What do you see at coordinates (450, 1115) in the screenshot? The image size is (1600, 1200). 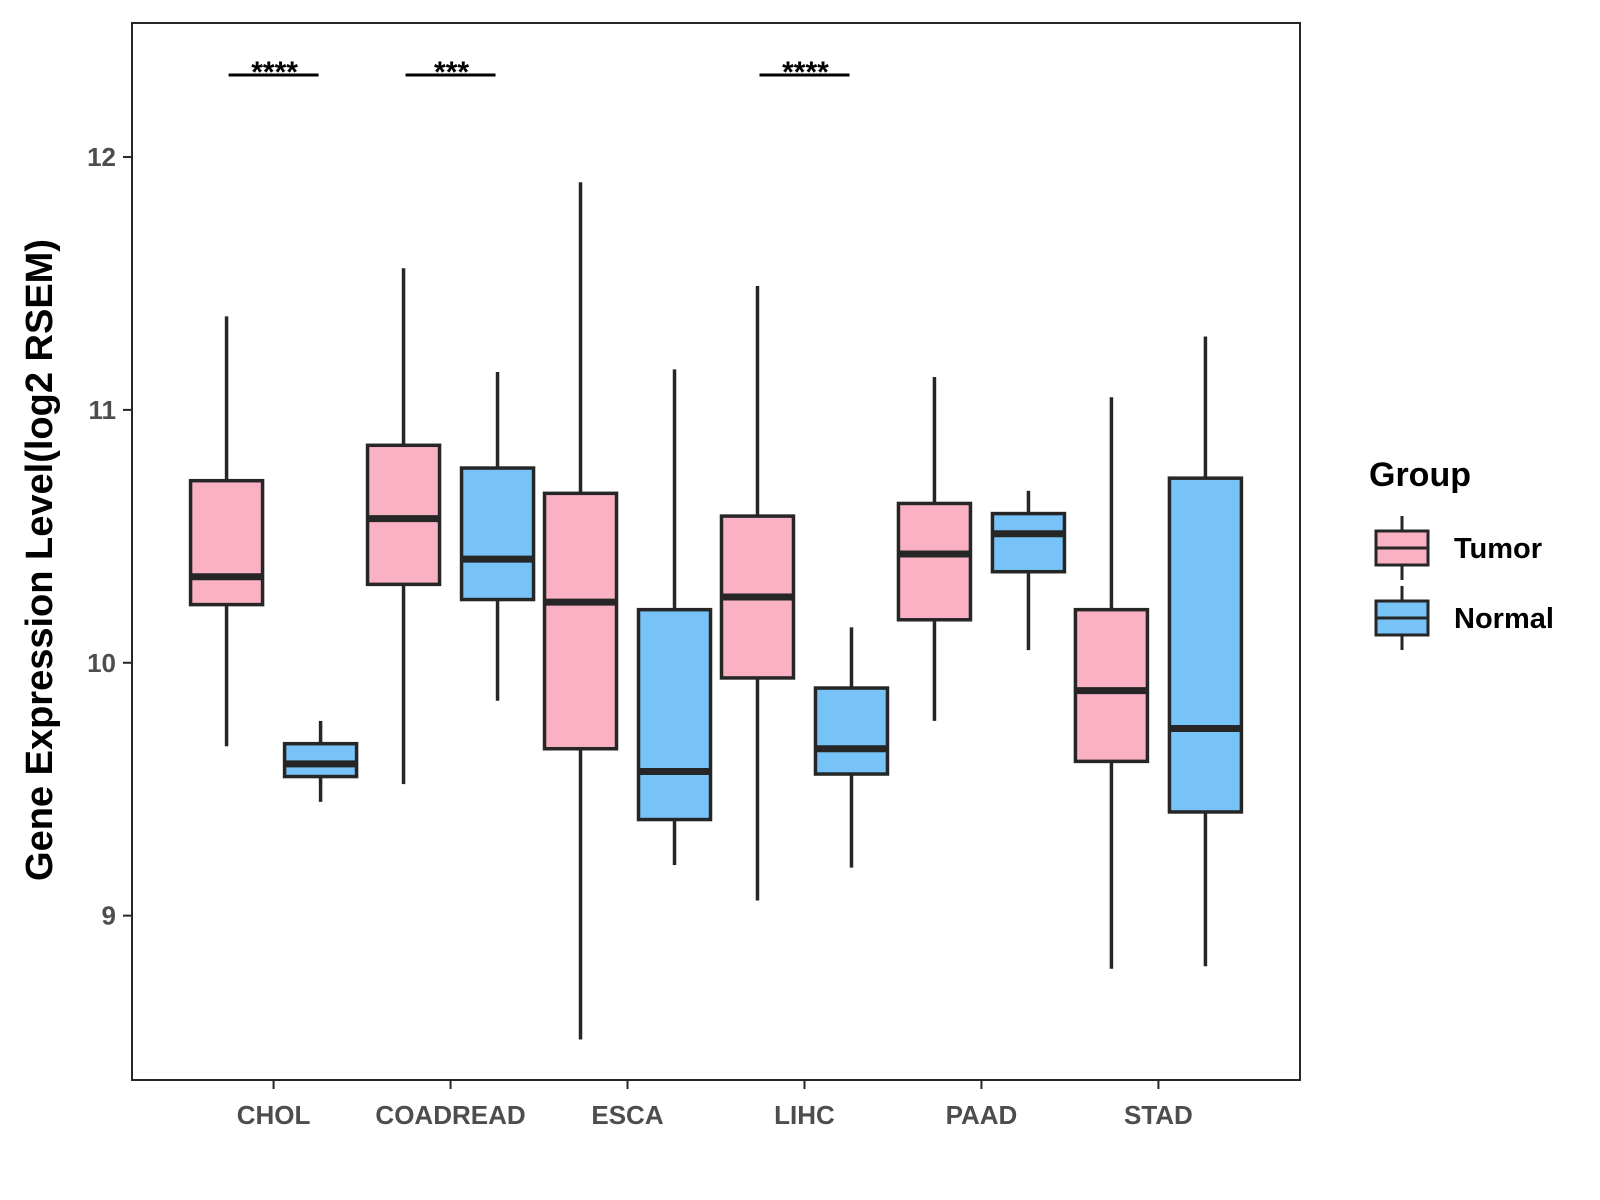 I see `x-tick-label: COADREAD` at bounding box center [450, 1115].